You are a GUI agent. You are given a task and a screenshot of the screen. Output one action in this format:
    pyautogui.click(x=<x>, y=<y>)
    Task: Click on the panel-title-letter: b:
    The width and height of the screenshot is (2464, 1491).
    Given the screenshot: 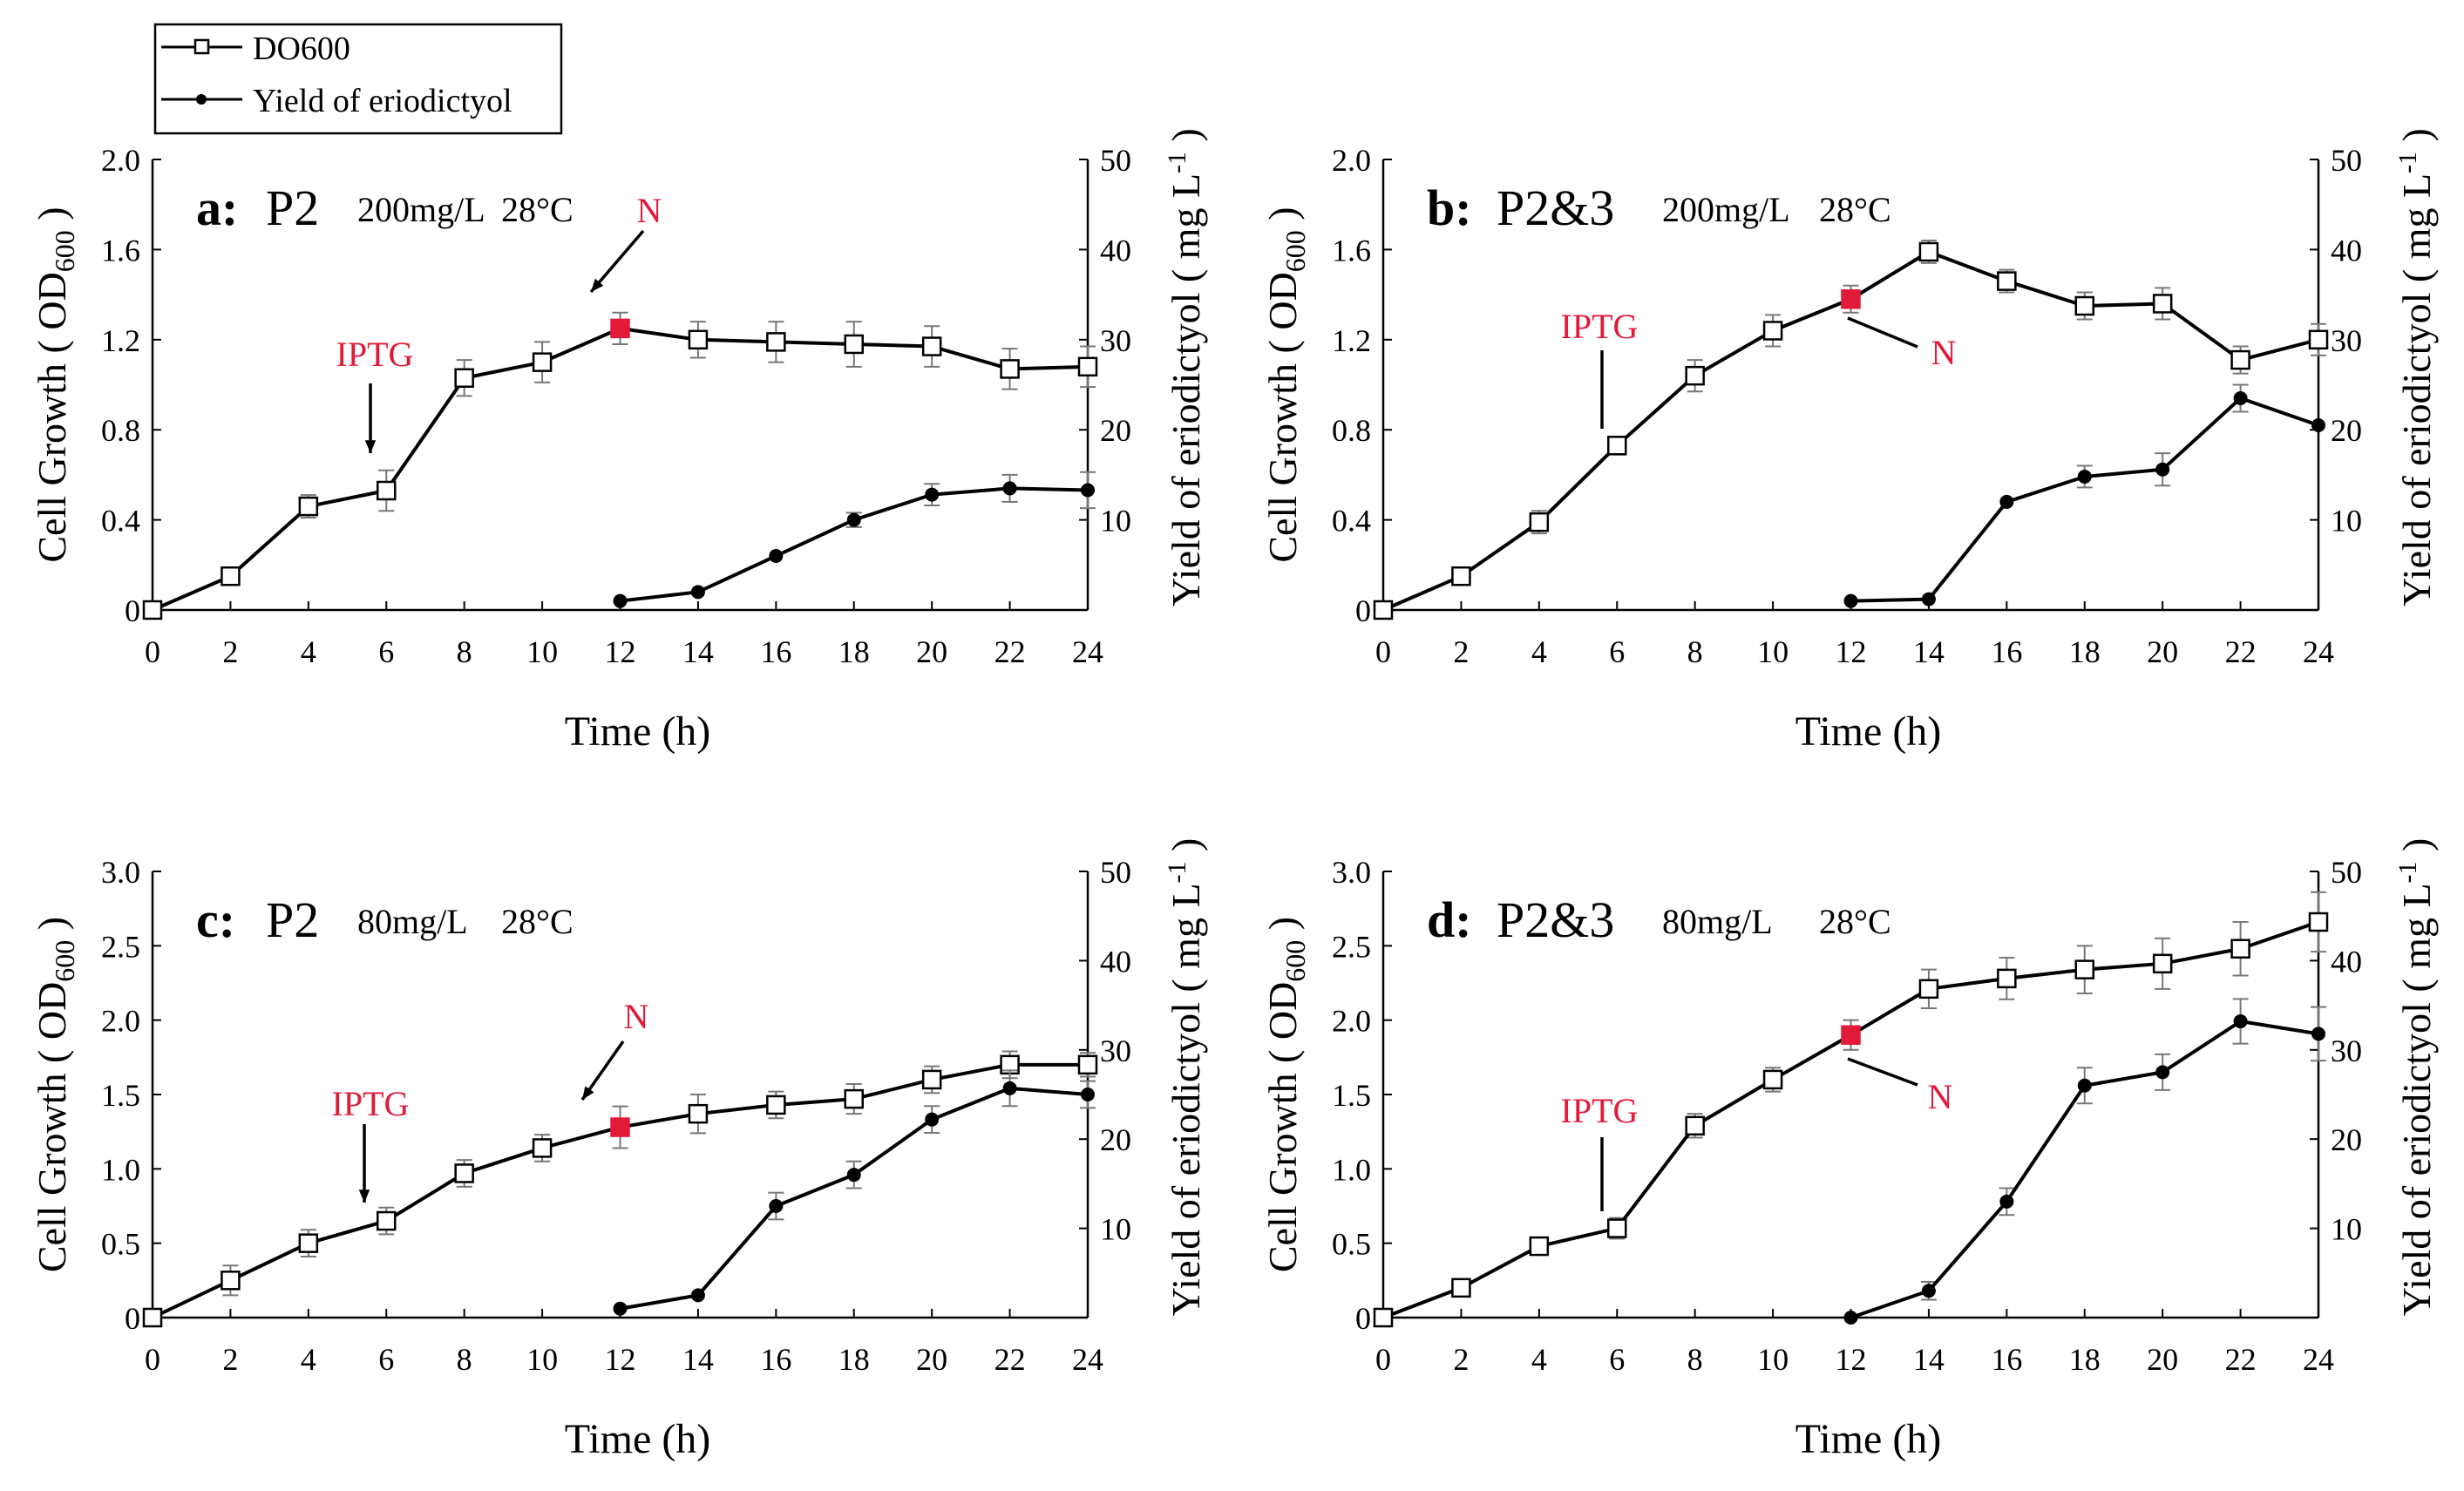 What is the action you would take?
    pyautogui.click(x=1449, y=208)
    